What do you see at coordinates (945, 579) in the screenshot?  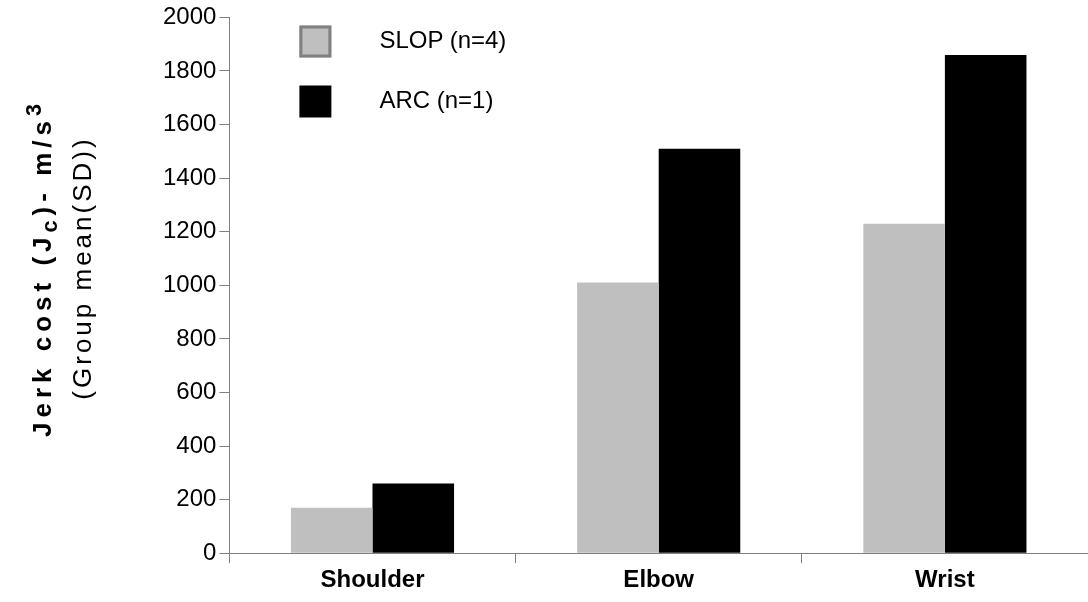 I see `x-tick-label: Wrist` at bounding box center [945, 579].